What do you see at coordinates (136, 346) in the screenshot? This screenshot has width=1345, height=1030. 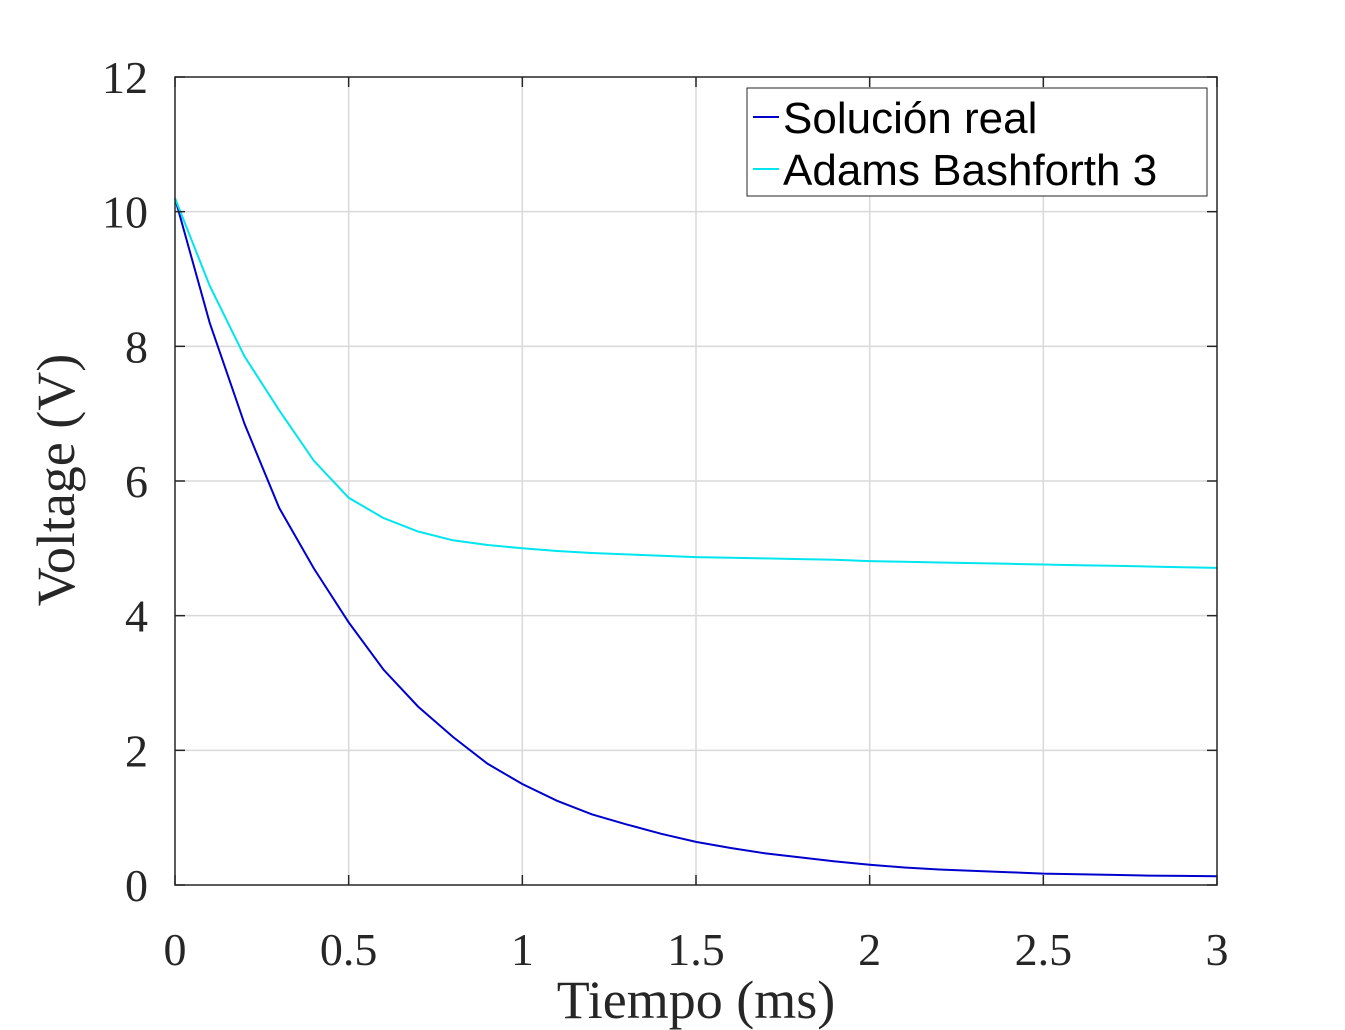 I see `y-tick-label: 8` at bounding box center [136, 346].